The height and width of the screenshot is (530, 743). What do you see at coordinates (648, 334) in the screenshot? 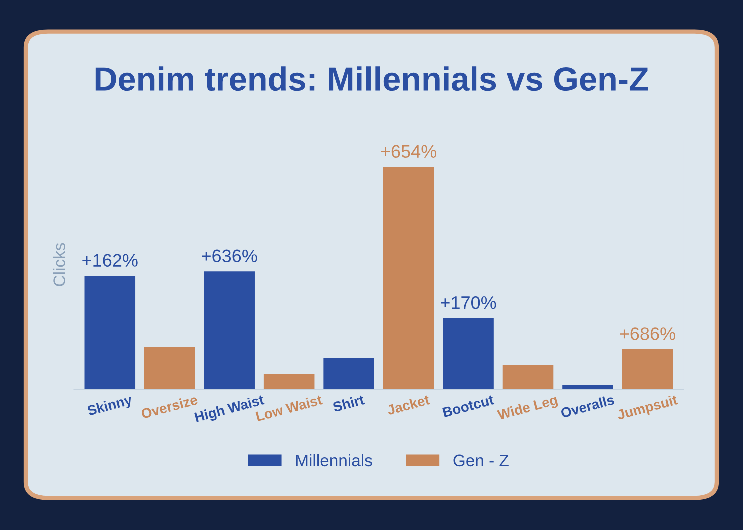
I see `annotation: +686%` at bounding box center [648, 334].